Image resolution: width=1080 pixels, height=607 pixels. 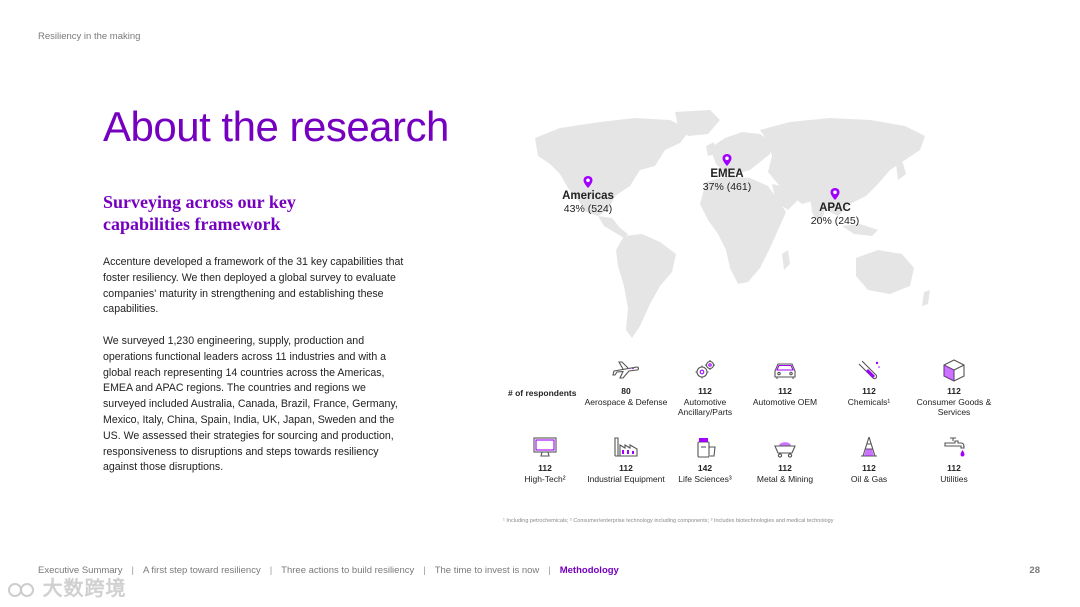 What do you see at coordinates (348, 570) in the screenshot?
I see `footer-link-three-actions: Three actions to build resiliency` at bounding box center [348, 570].